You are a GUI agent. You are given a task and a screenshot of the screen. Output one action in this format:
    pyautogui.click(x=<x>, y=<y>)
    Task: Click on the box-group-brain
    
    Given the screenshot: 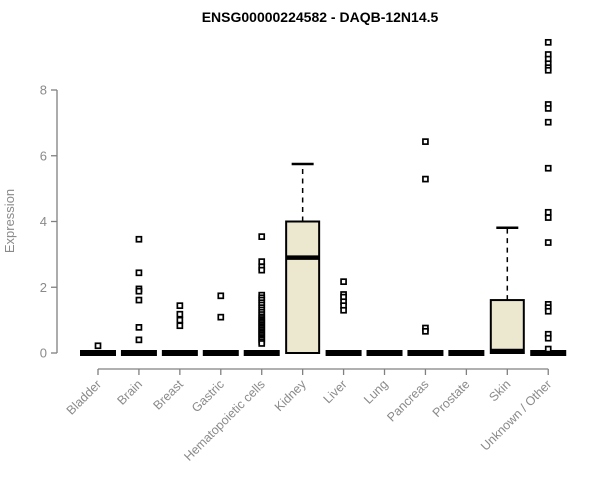 What is the action you would take?
    pyautogui.click(x=138, y=295)
    